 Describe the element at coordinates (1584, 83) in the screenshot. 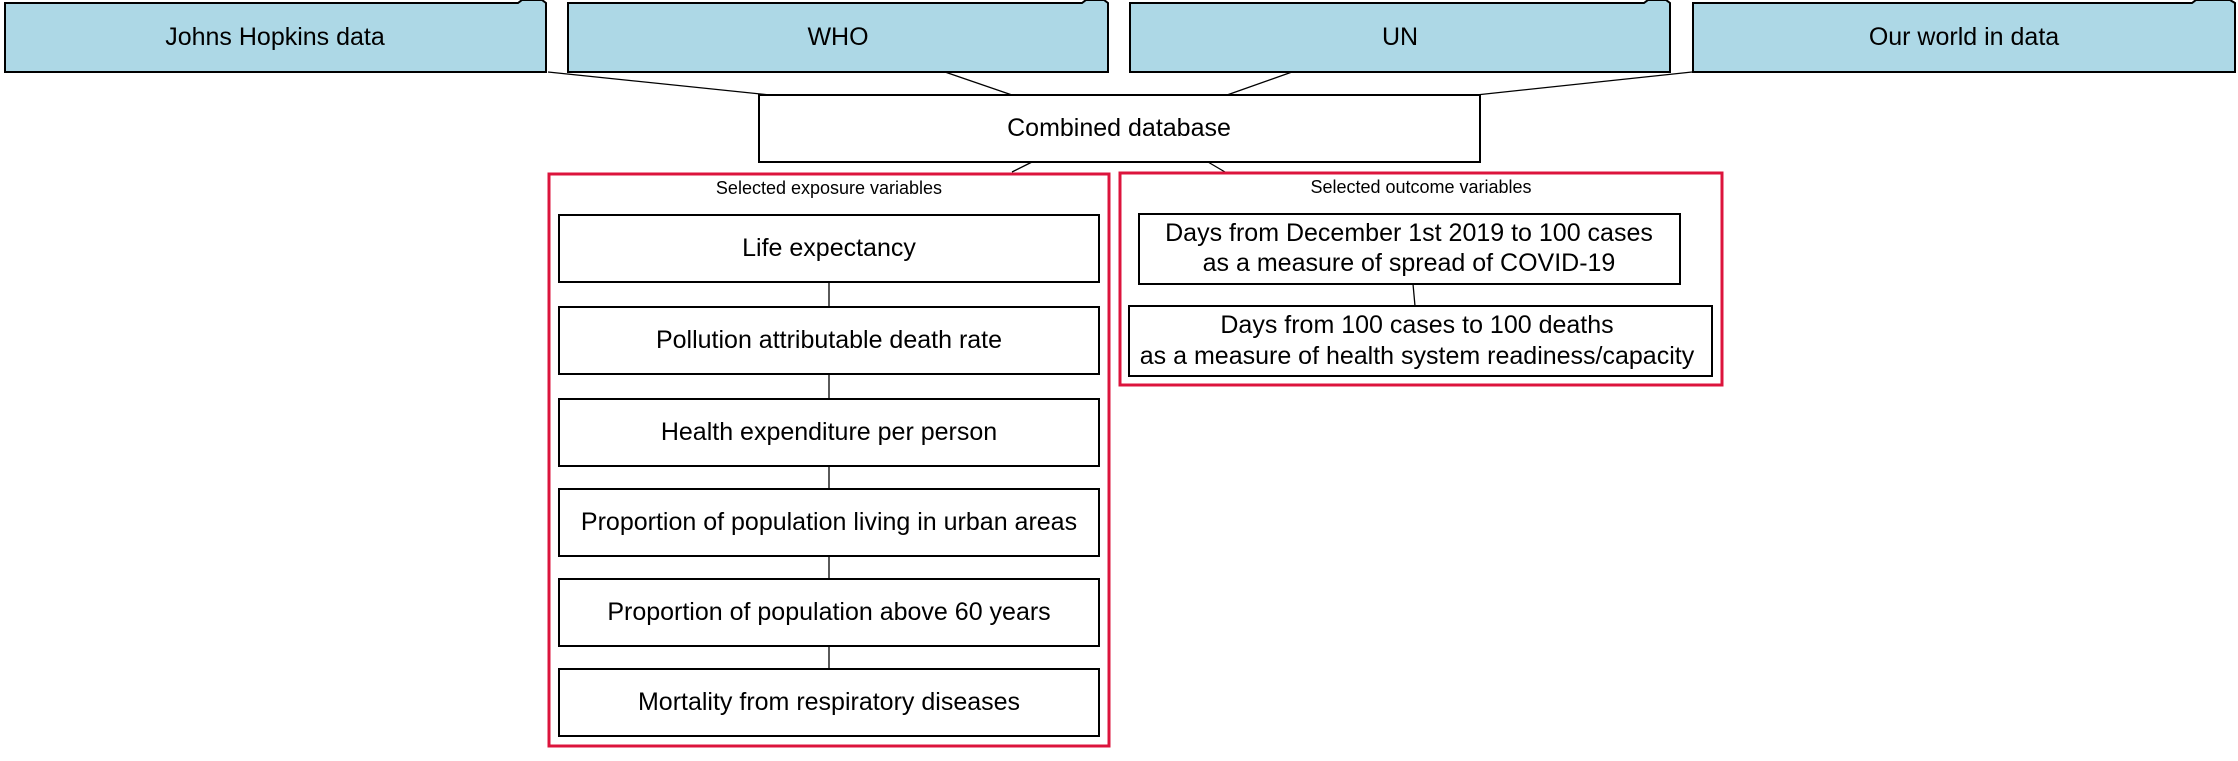

I see `edge-owid-to-combined` at that location.